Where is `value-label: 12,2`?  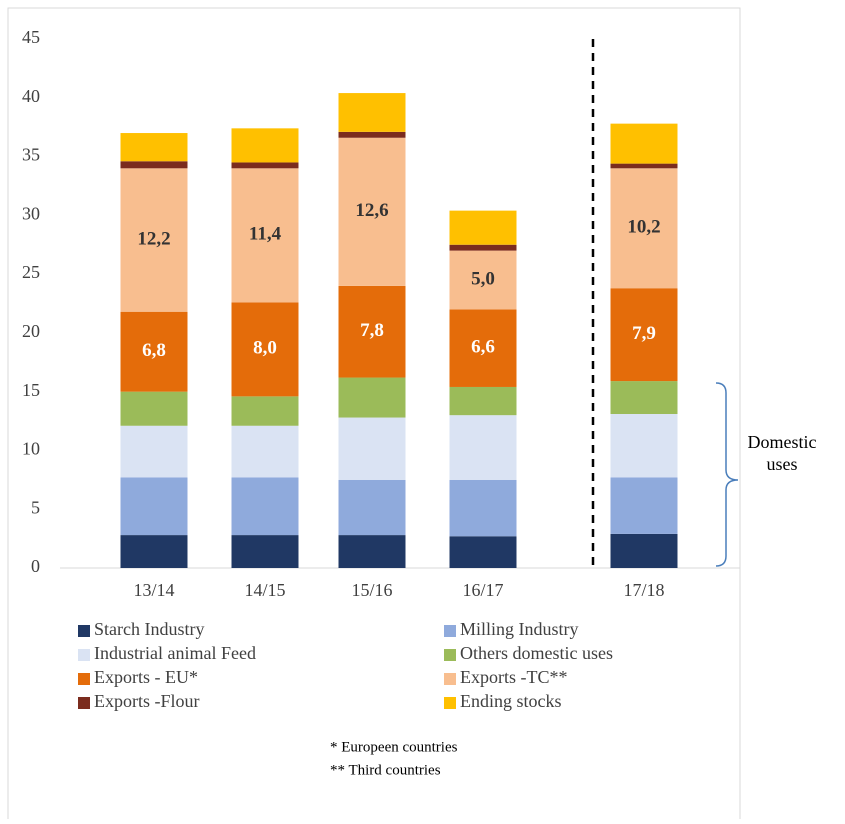
value-label: 12,2 is located at coordinates (153, 238).